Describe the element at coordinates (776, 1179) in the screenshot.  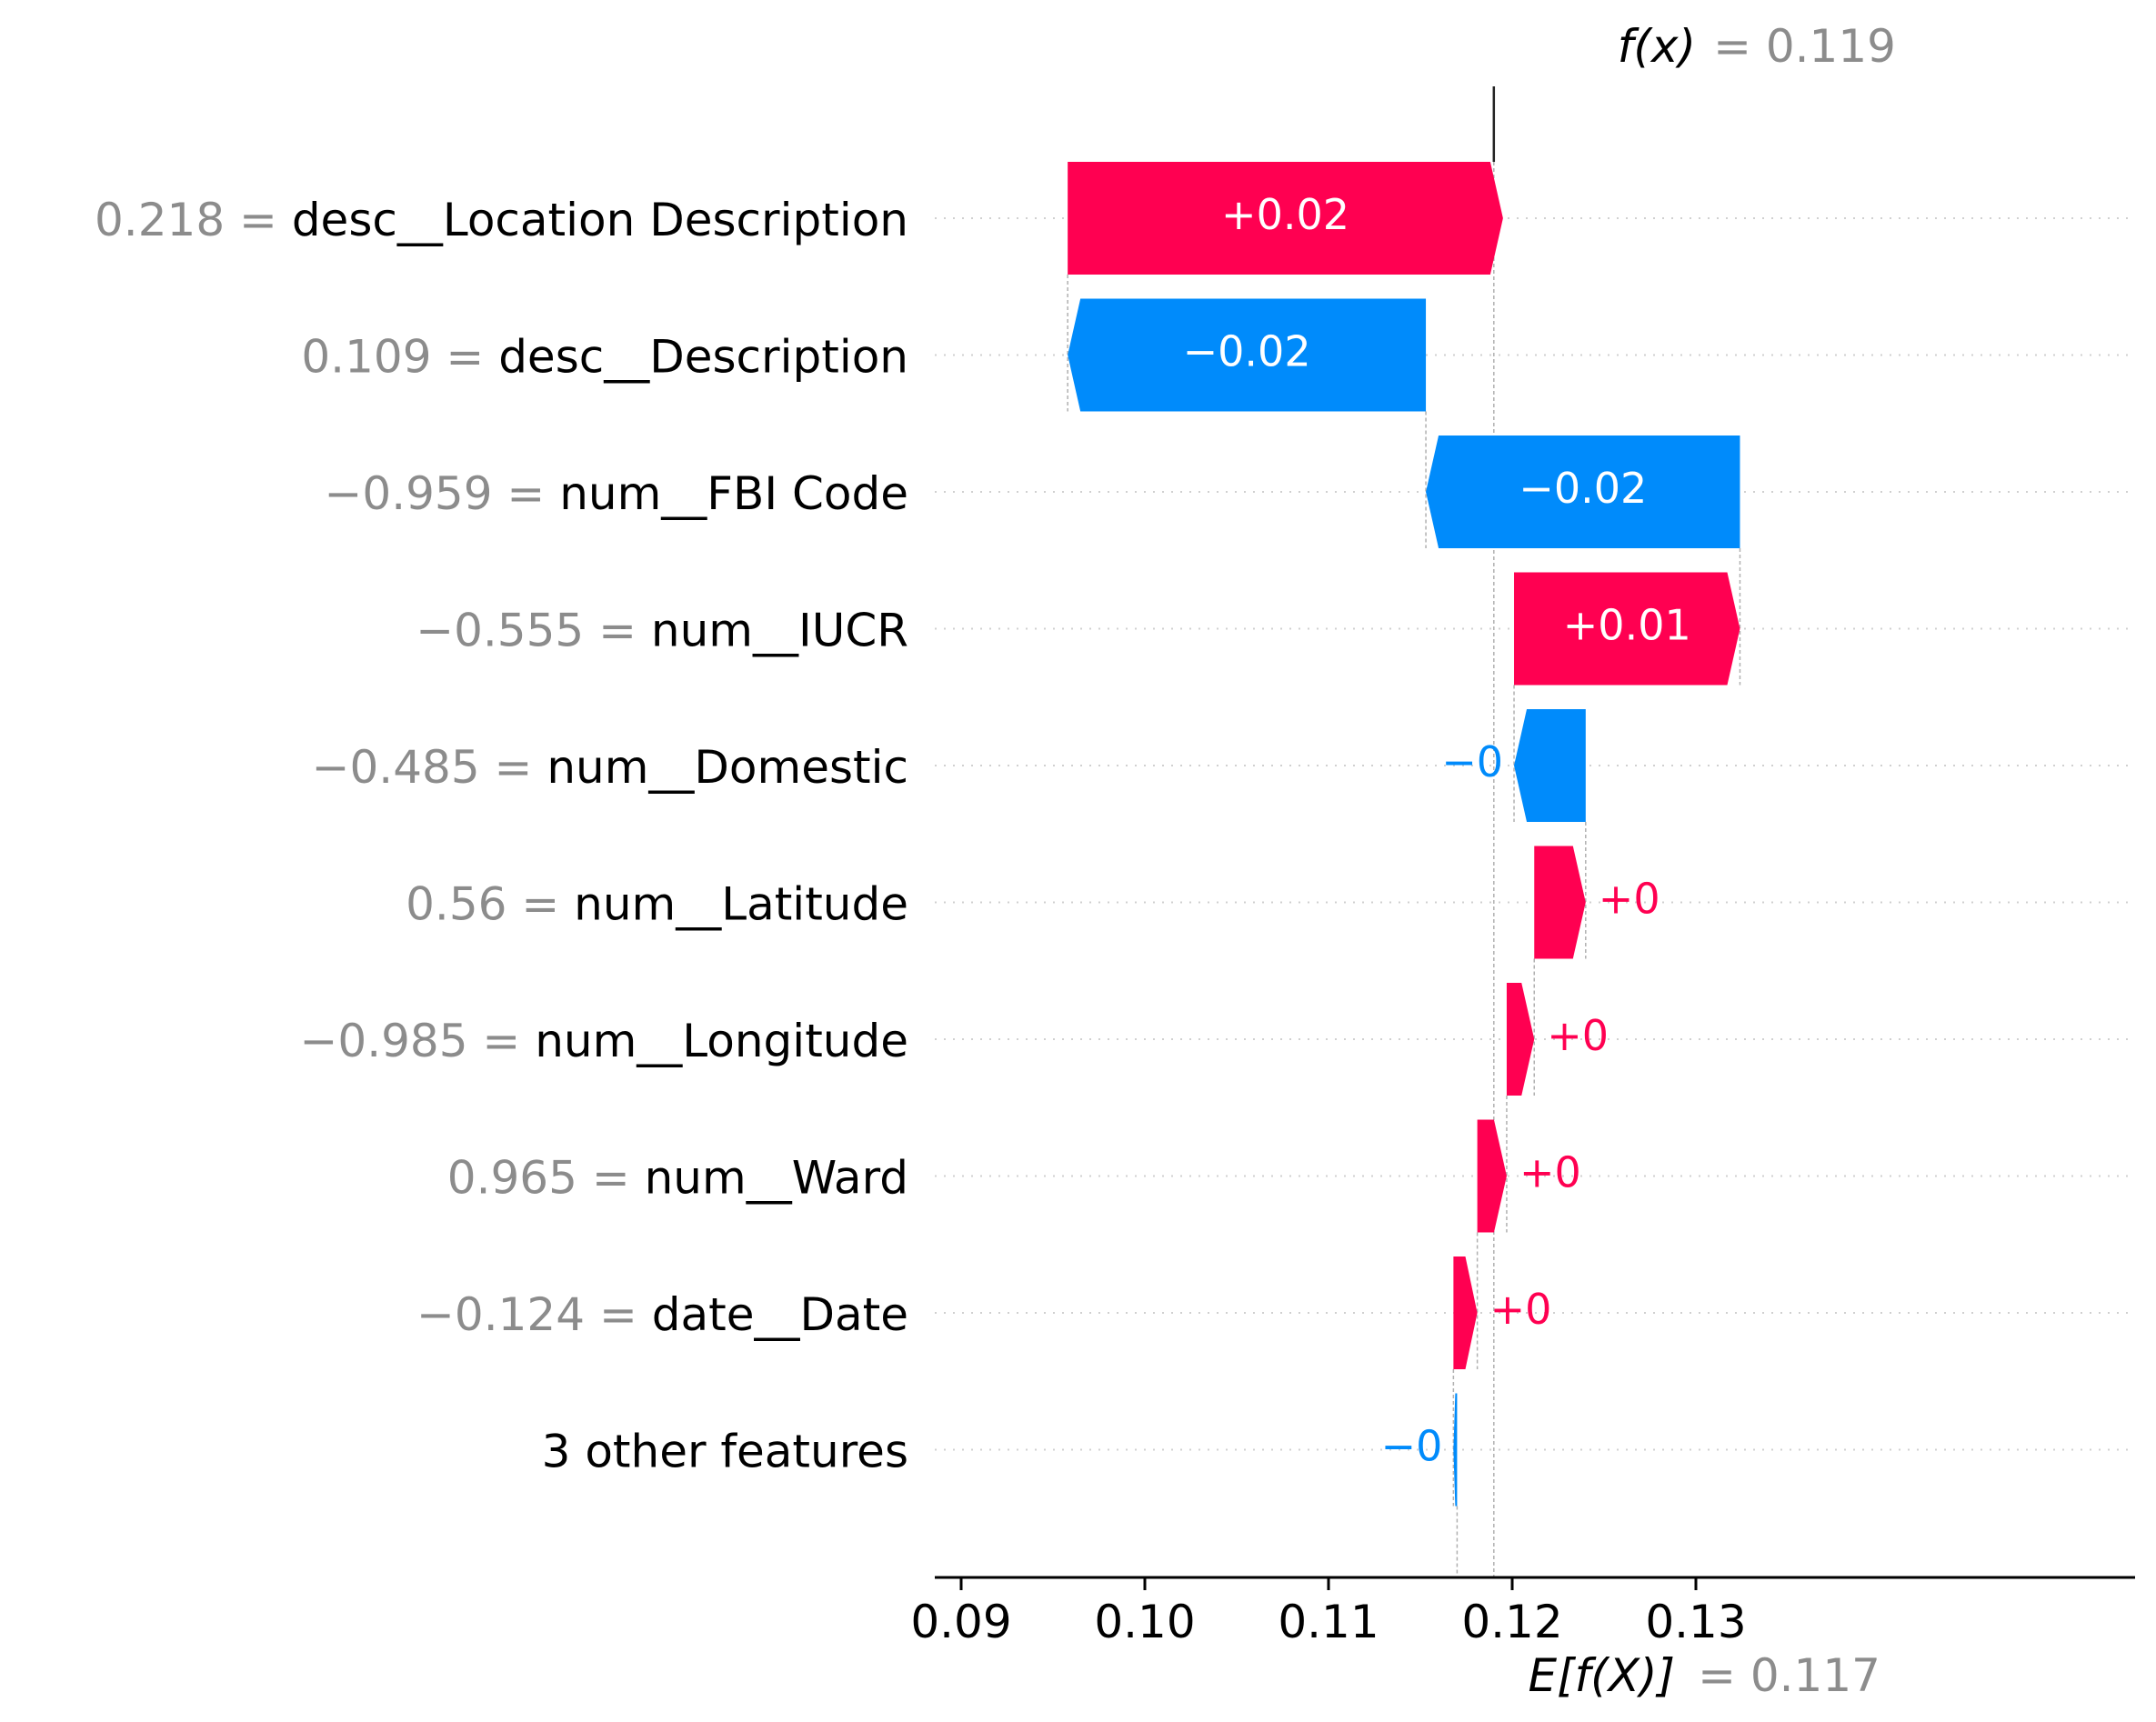
I see `feature-name: num__Ward` at that location.